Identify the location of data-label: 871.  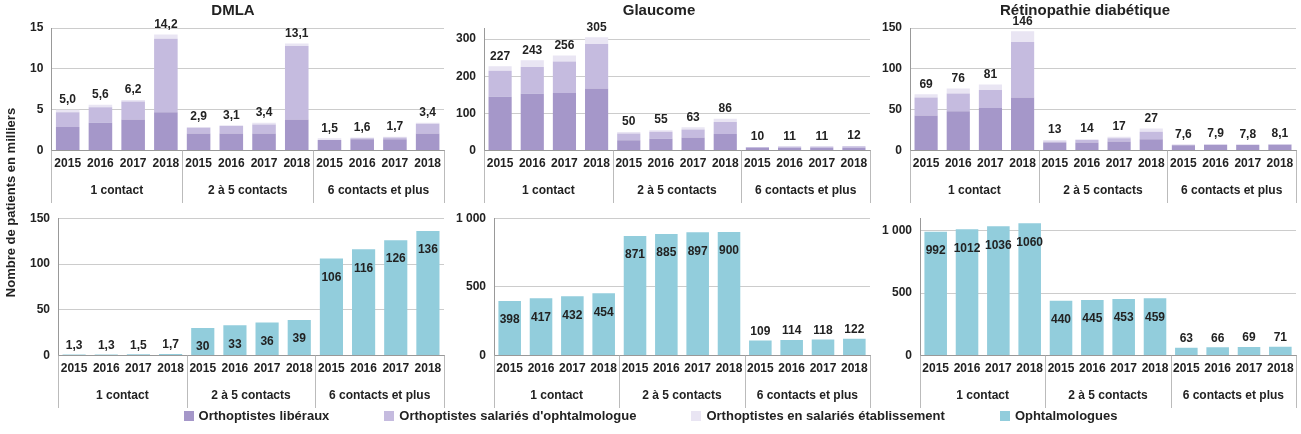
(635, 254).